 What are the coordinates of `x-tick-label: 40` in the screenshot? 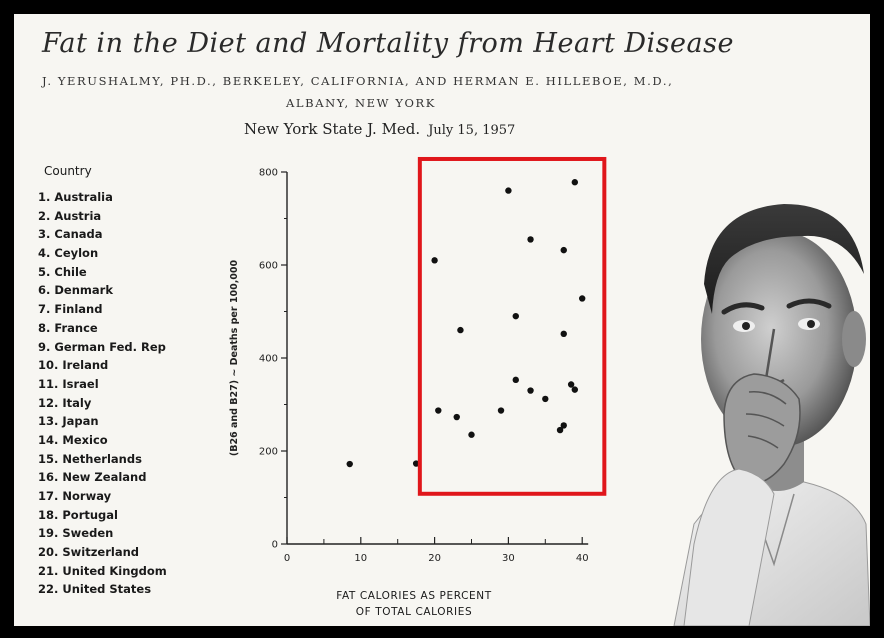 It's located at (582, 558).